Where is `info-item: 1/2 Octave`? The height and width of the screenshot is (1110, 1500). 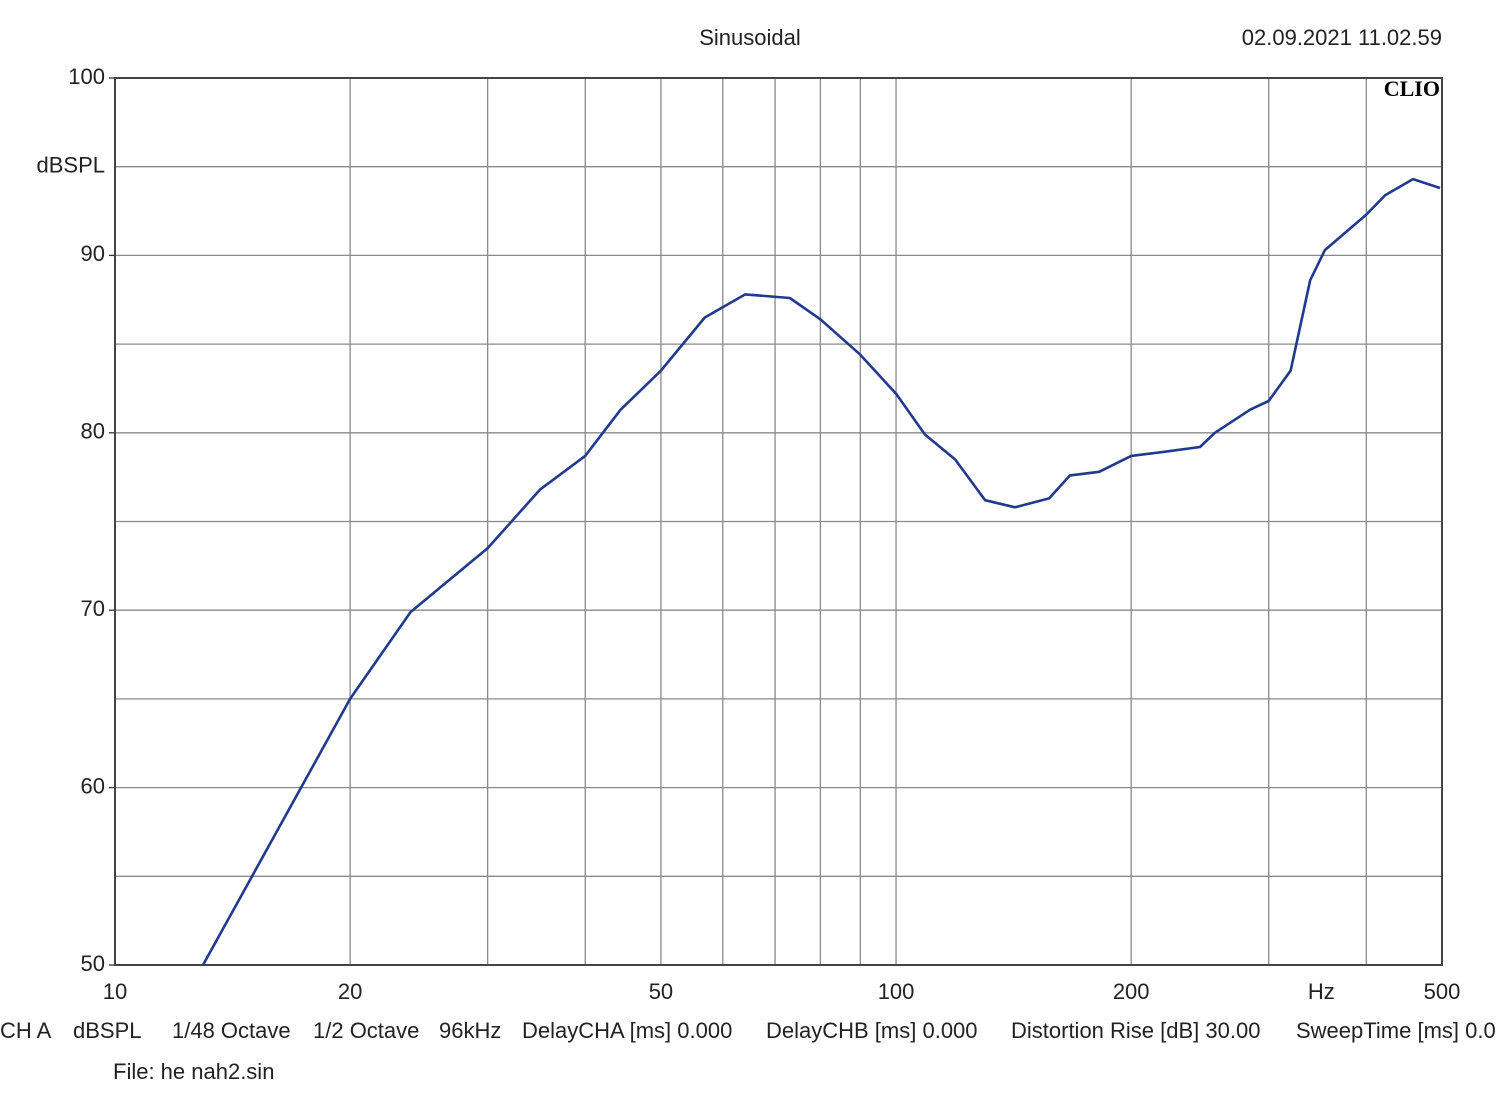
info-item: 1/2 Octave is located at coordinates (366, 1030).